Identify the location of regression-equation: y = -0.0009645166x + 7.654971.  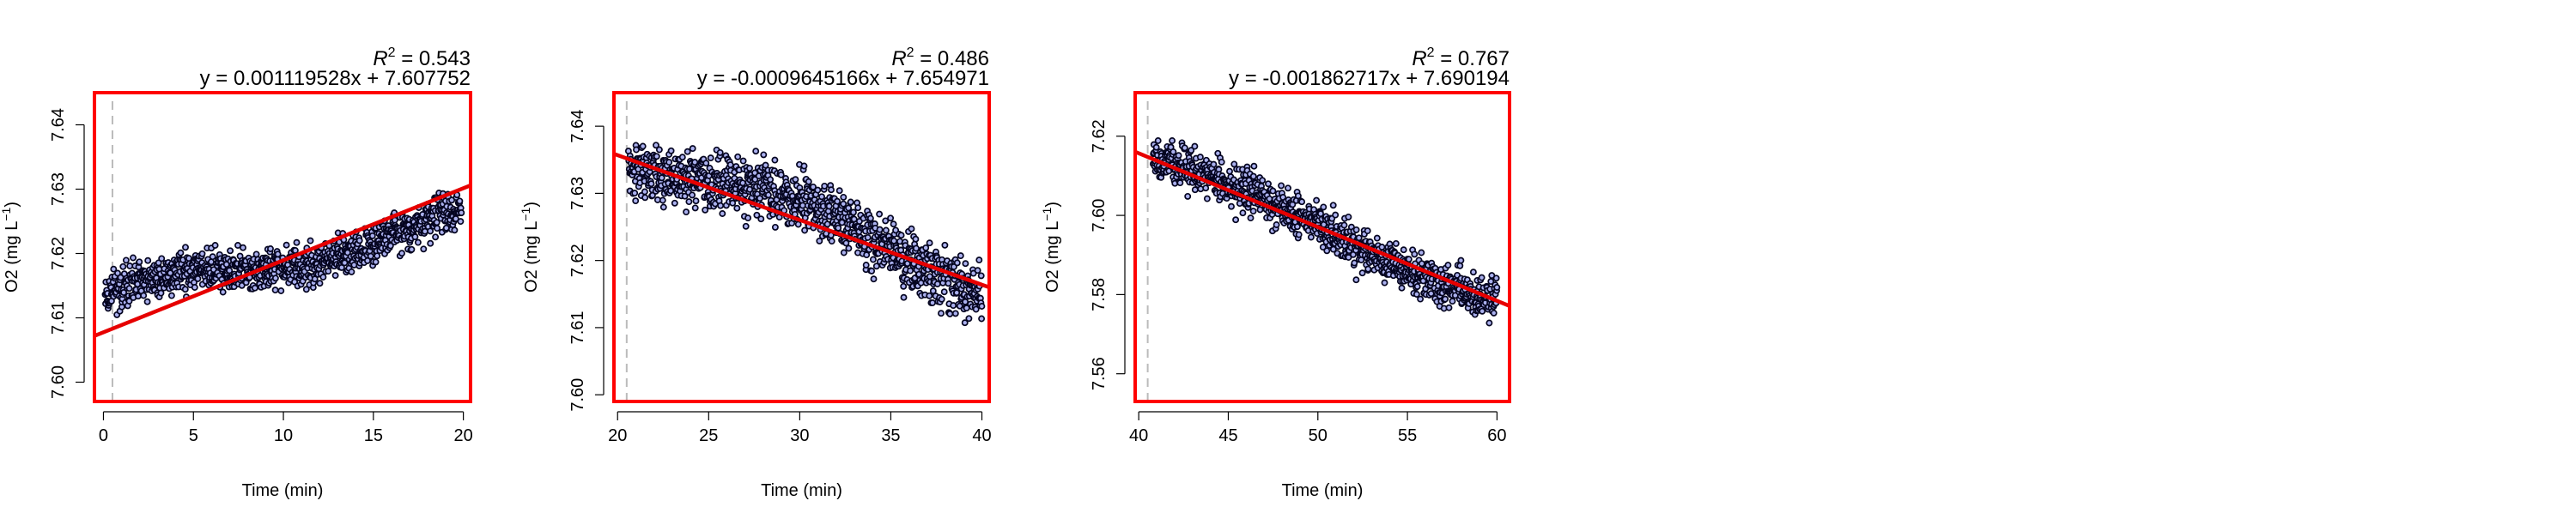
(843, 78).